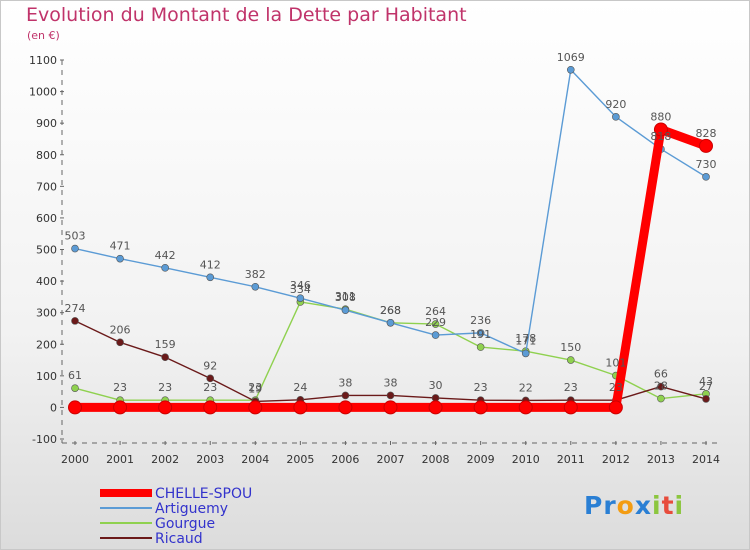 The height and width of the screenshot is (550, 750). I want to click on x-tick-label: 2014, so click(706, 459).